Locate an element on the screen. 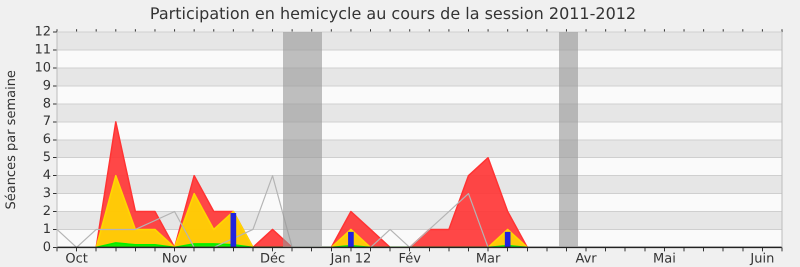  y-tick-label: 0 is located at coordinates (46, 247).